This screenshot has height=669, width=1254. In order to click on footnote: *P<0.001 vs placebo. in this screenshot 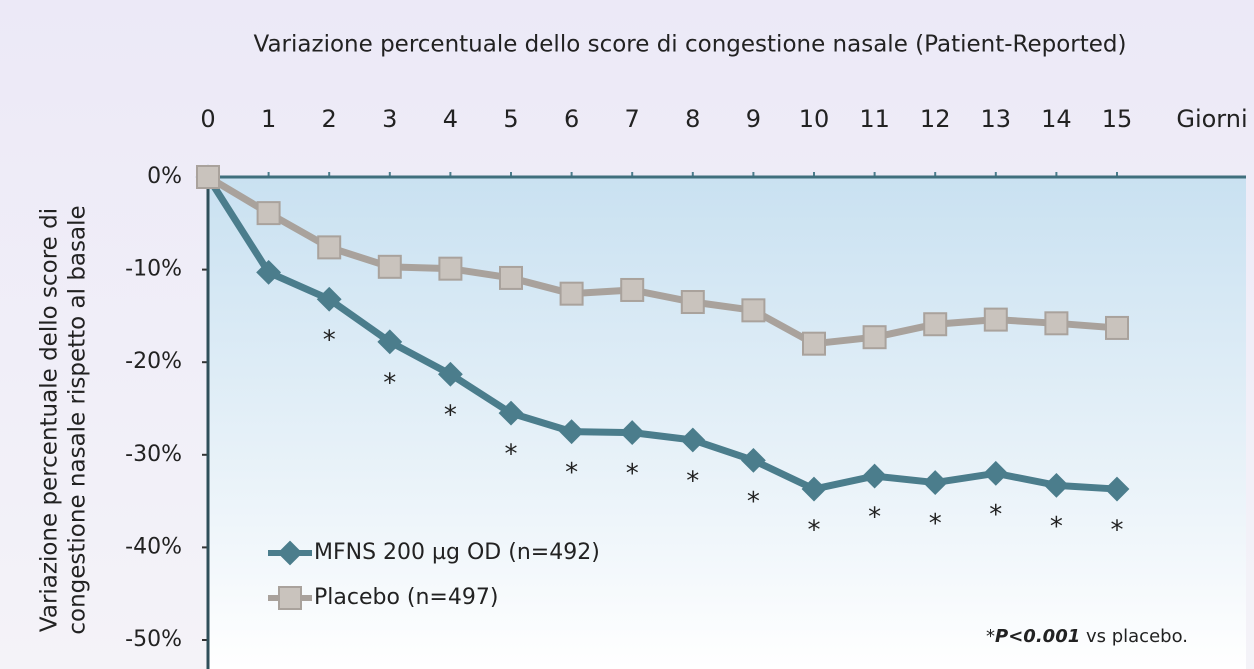, I will do `click(1087, 636)`.